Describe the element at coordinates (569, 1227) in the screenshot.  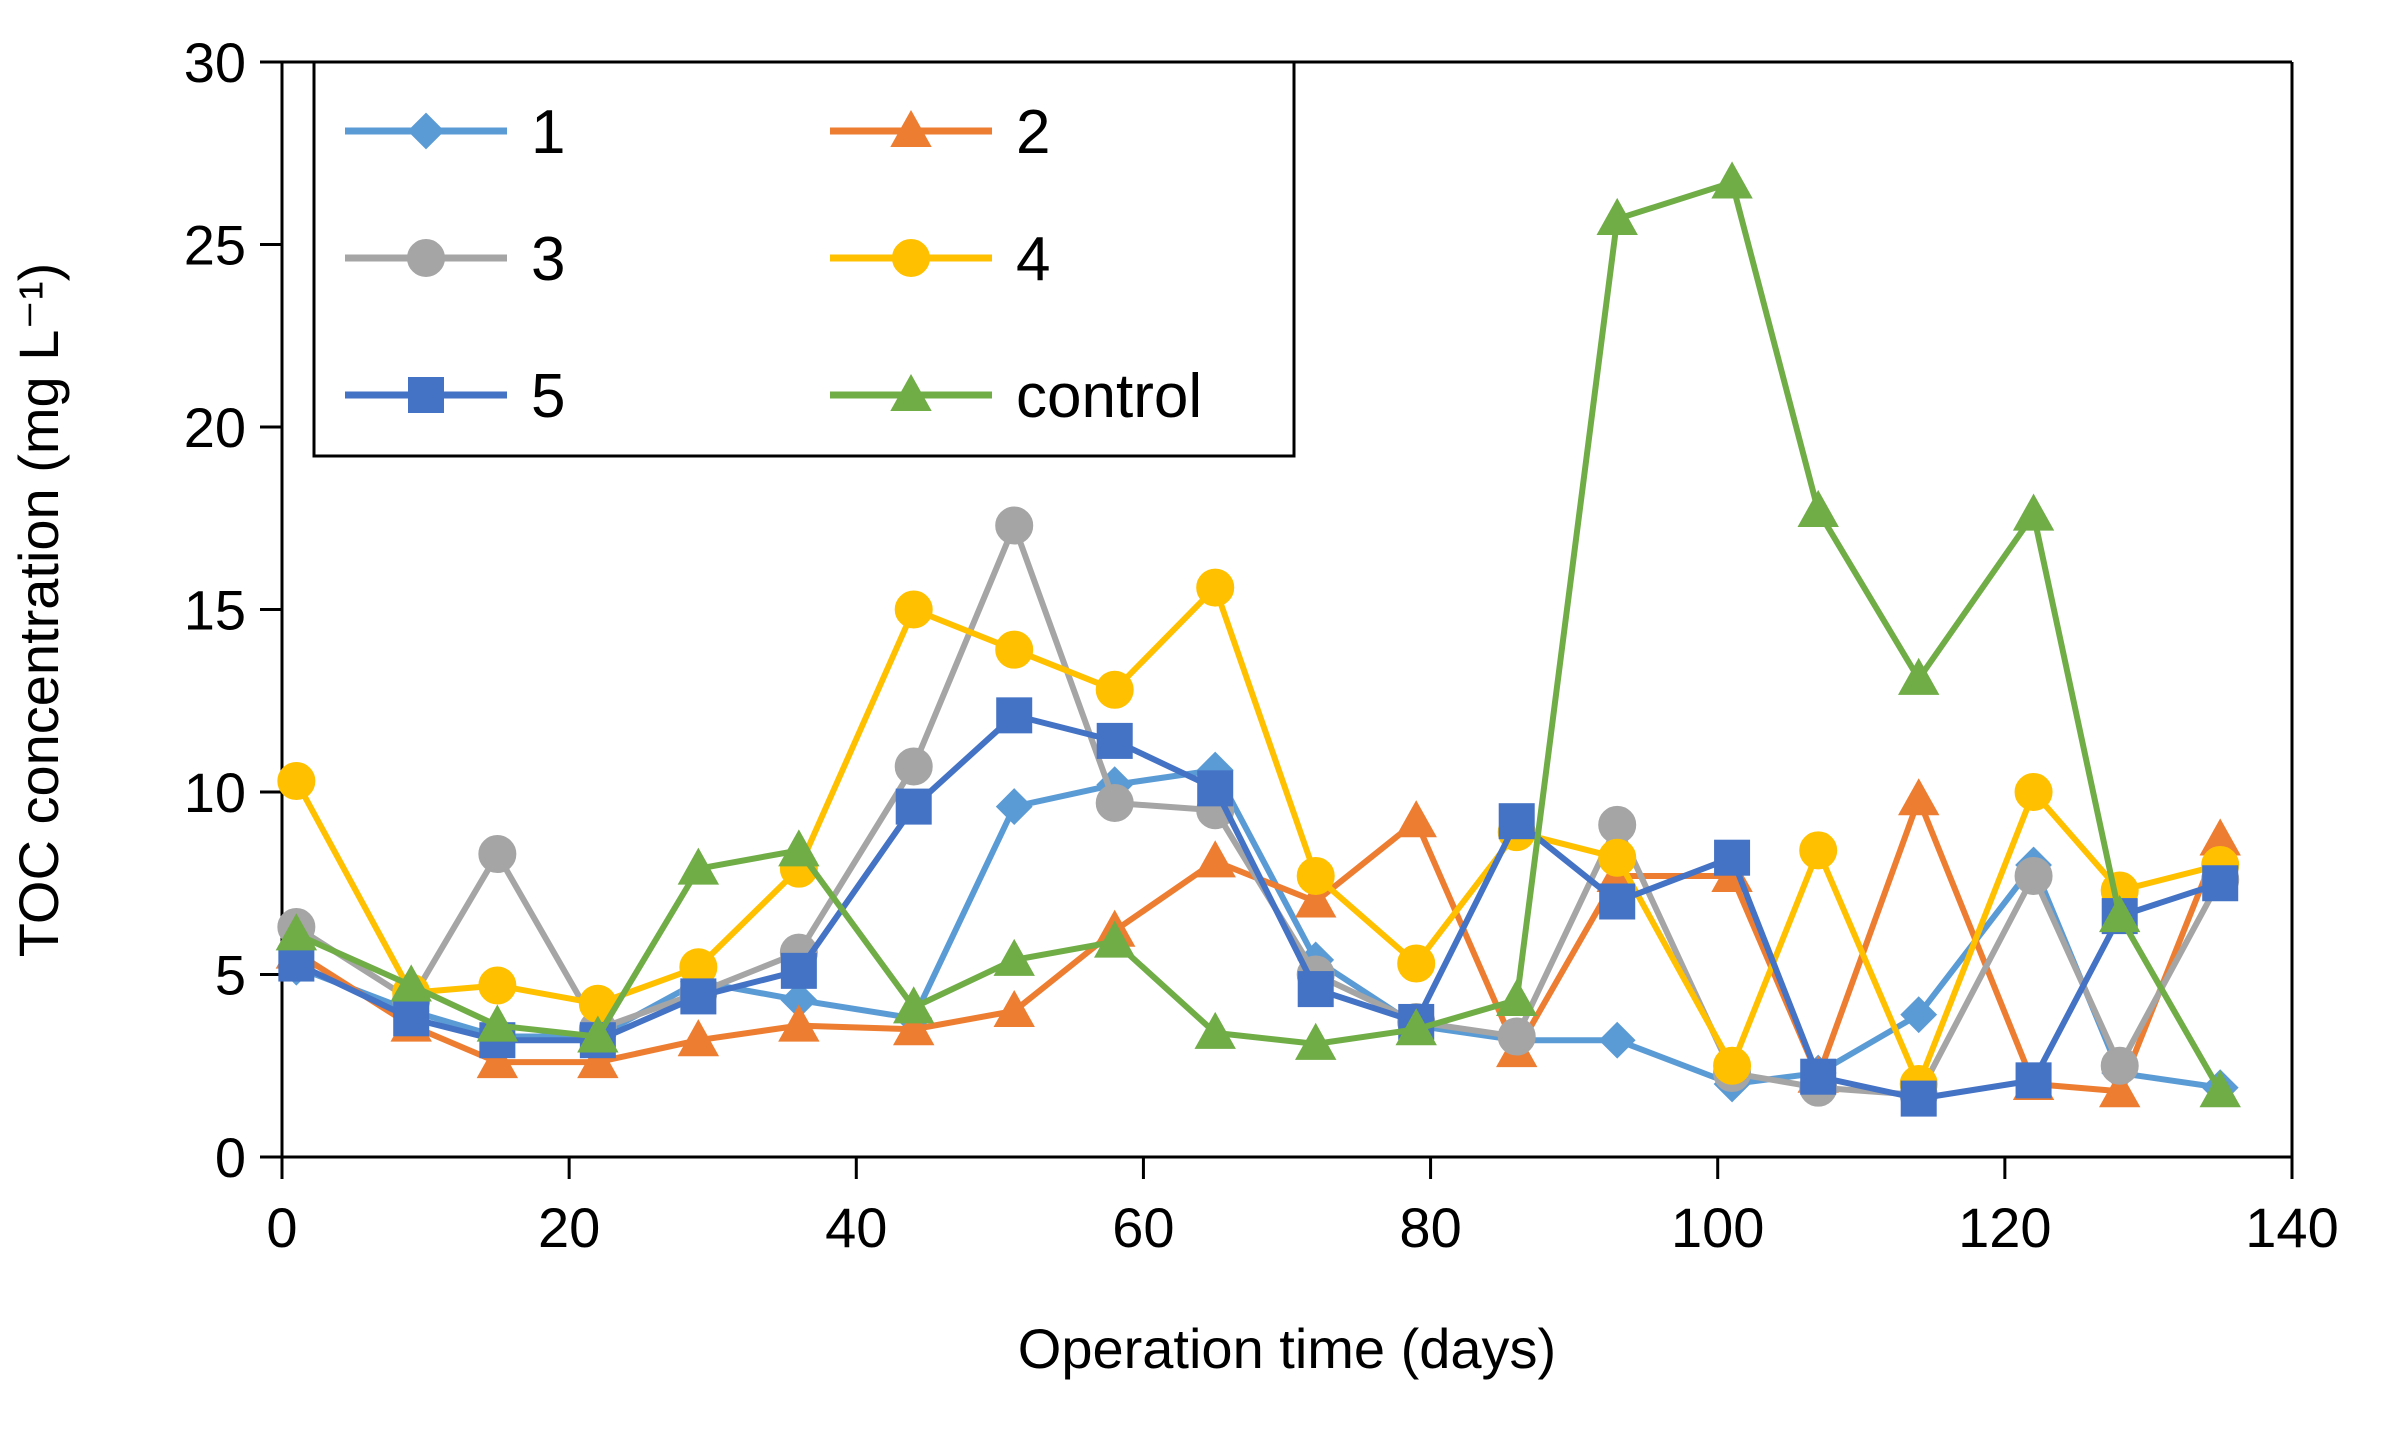
I see `x-tick-label: 20` at that location.